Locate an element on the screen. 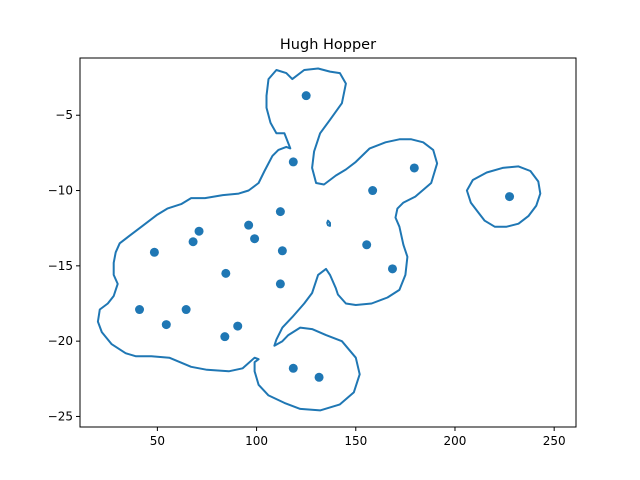 Image resolution: width=640 pixels, height=480 pixels. x-axis: 50 100 150 200 250 is located at coordinates (358, 437).